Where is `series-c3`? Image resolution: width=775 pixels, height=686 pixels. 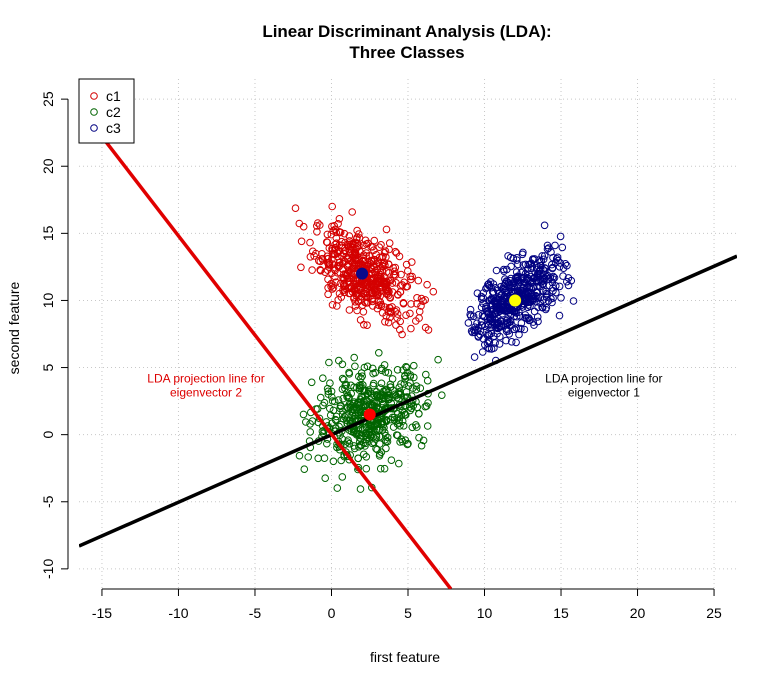 series-c3 is located at coordinates (521, 293).